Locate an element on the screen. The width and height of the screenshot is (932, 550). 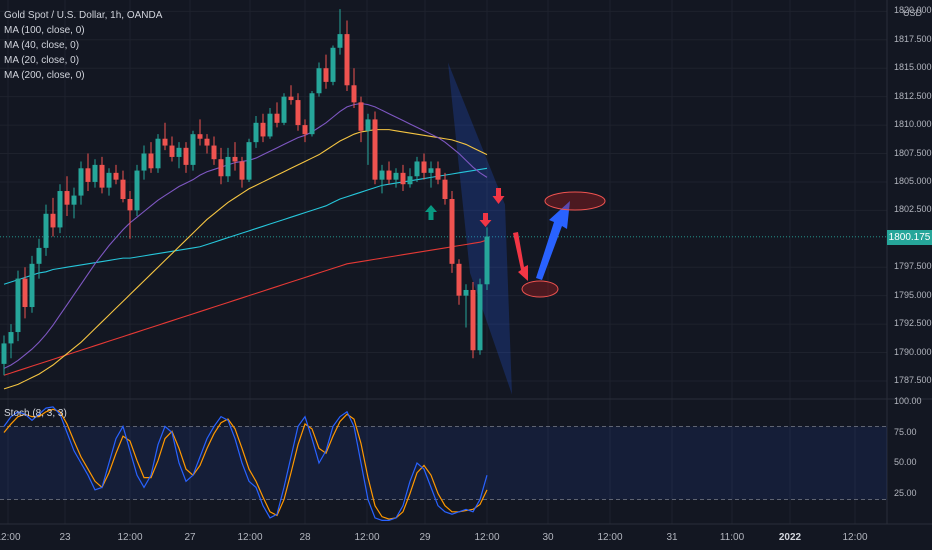
price-tick-label: 1802.500 is located at coordinates (913, 209).